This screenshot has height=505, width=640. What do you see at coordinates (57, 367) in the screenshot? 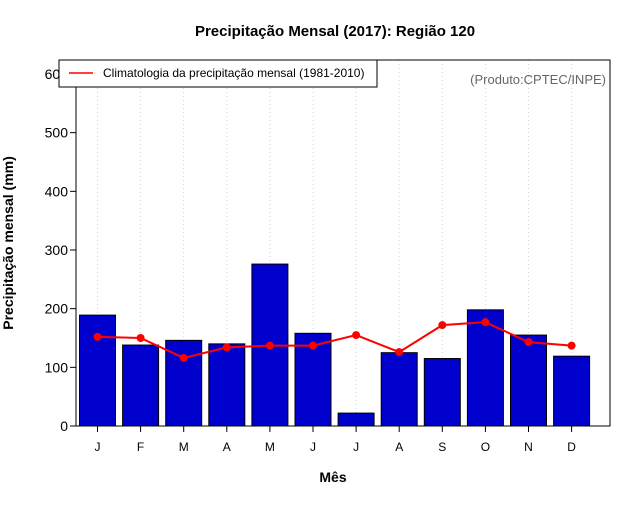
I see `y-tick-label-1: 100` at bounding box center [57, 367].